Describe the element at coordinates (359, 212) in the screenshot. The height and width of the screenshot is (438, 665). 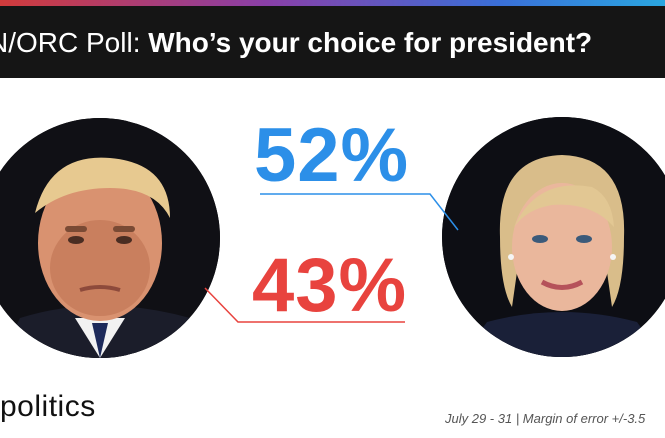
I see `leader-line-blue` at that location.